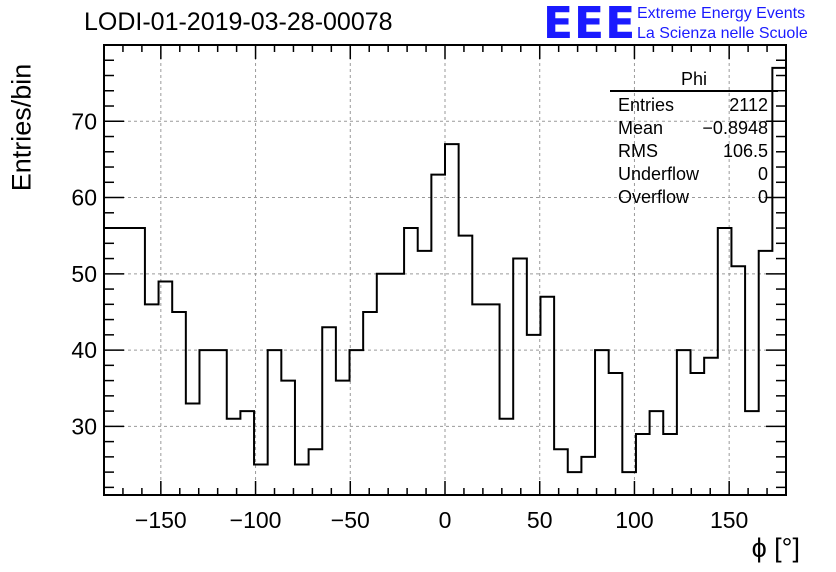 The image size is (836, 572). What do you see at coordinates (161, 520) in the screenshot?
I see `x-tick-label: −150` at bounding box center [161, 520].